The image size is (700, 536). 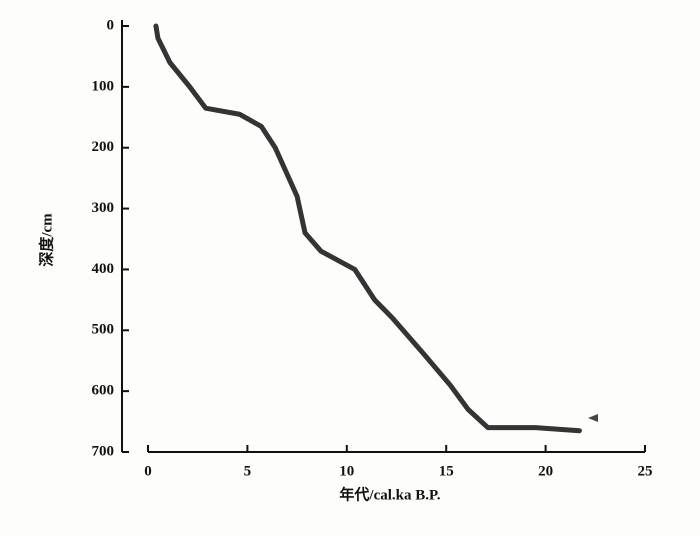 What do you see at coordinates (103, 86) in the screenshot?
I see `y-tick-label: 100` at bounding box center [103, 86].